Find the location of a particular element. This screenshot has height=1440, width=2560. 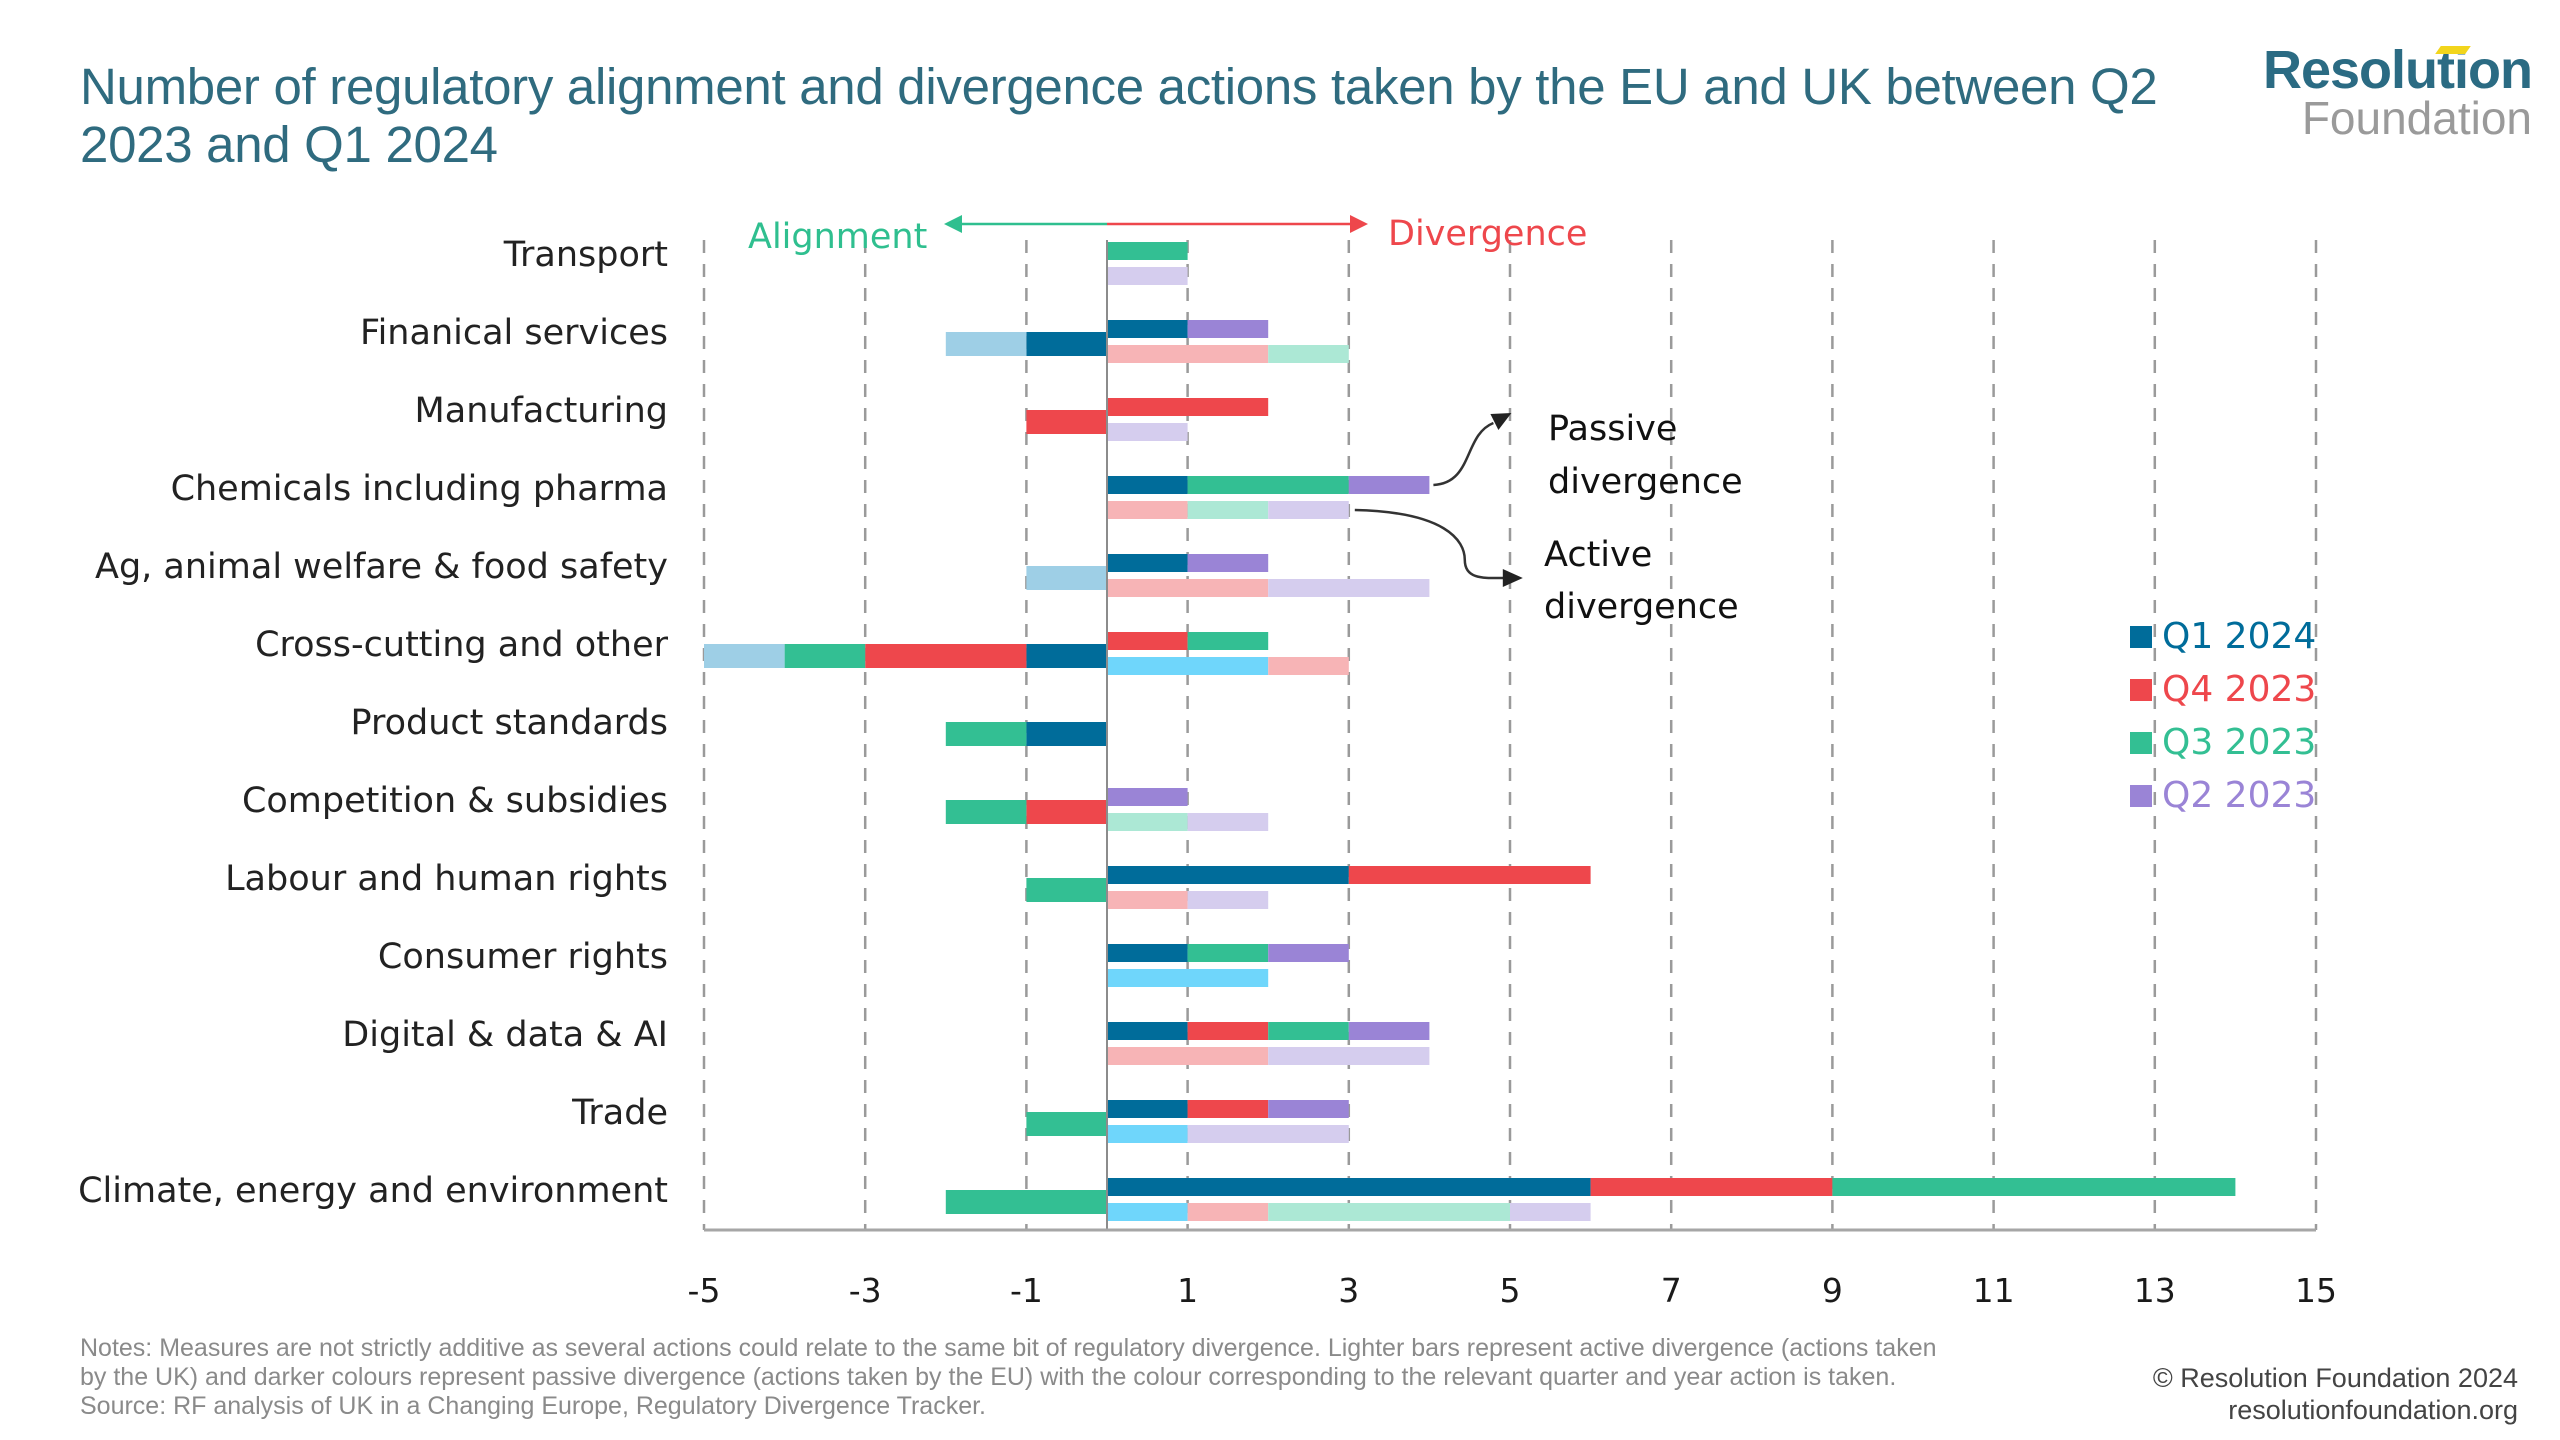

legend-label: Q1 2024 is located at coordinates (2239, 636).